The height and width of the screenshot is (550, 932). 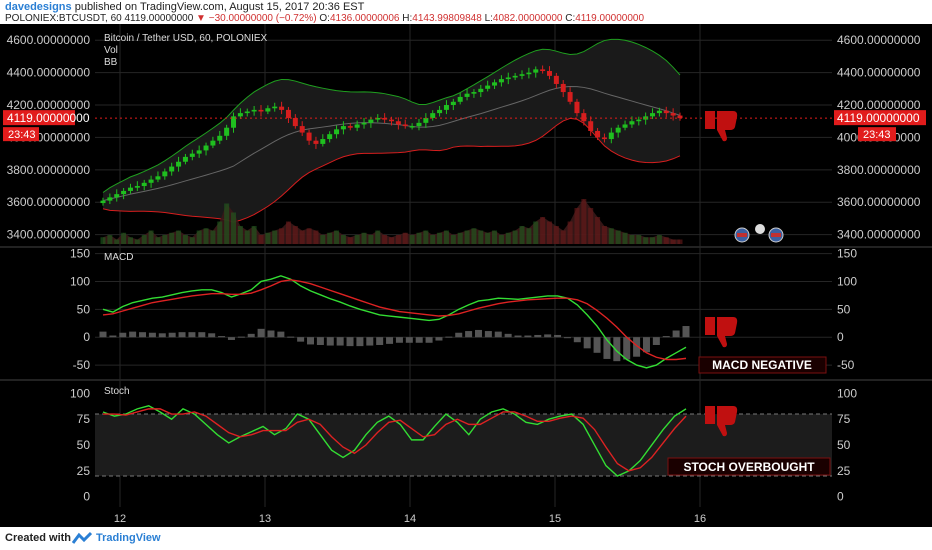 What do you see at coordinates (844, 419) in the screenshot?
I see `stoch-tick-label-right: 75` at bounding box center [844, 419].